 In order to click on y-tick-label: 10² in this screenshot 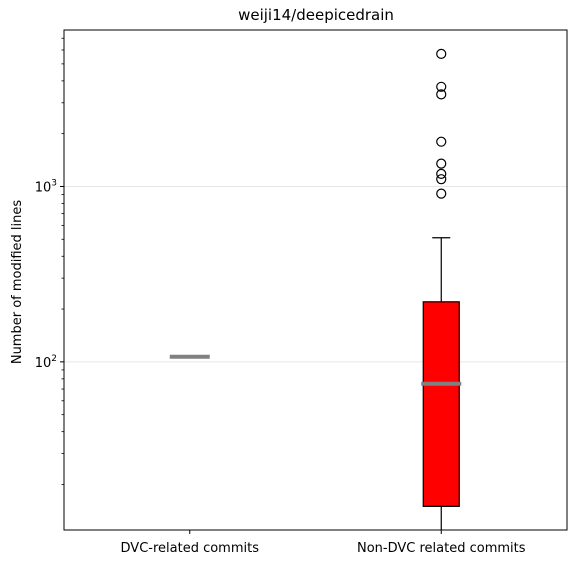, I will do `click(46, 362)`.